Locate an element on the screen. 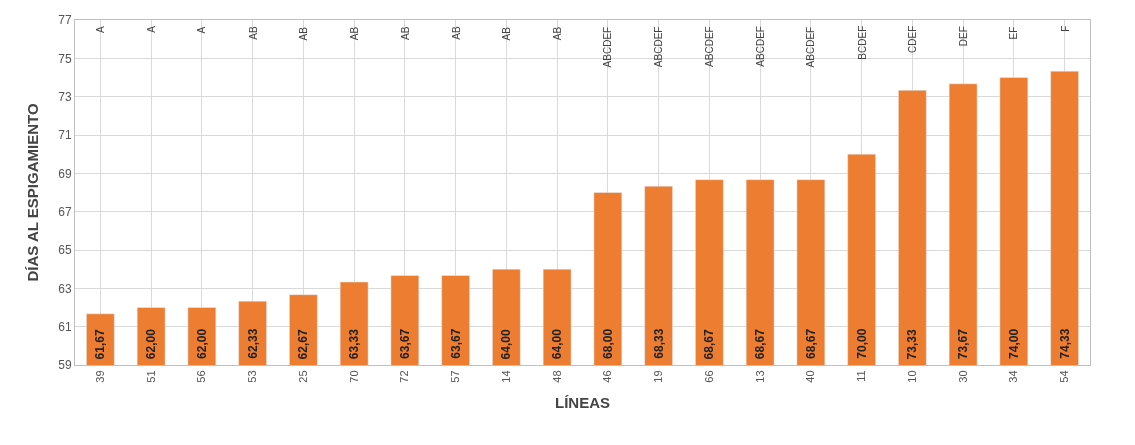  data-label: 61,67 is located at coordinates (100, 344).